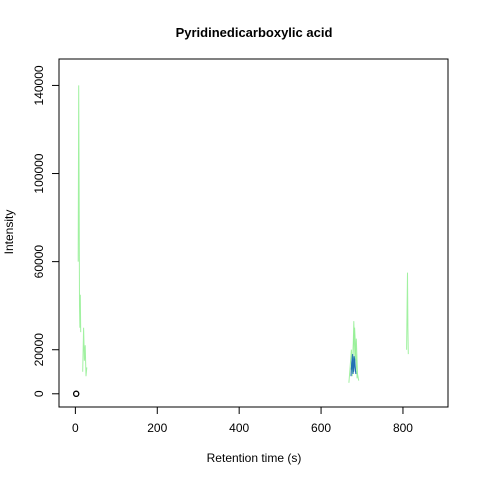 This screenshot has height=480, width=480. I want to click on y-tick-label: 60000, so click(39, 262).